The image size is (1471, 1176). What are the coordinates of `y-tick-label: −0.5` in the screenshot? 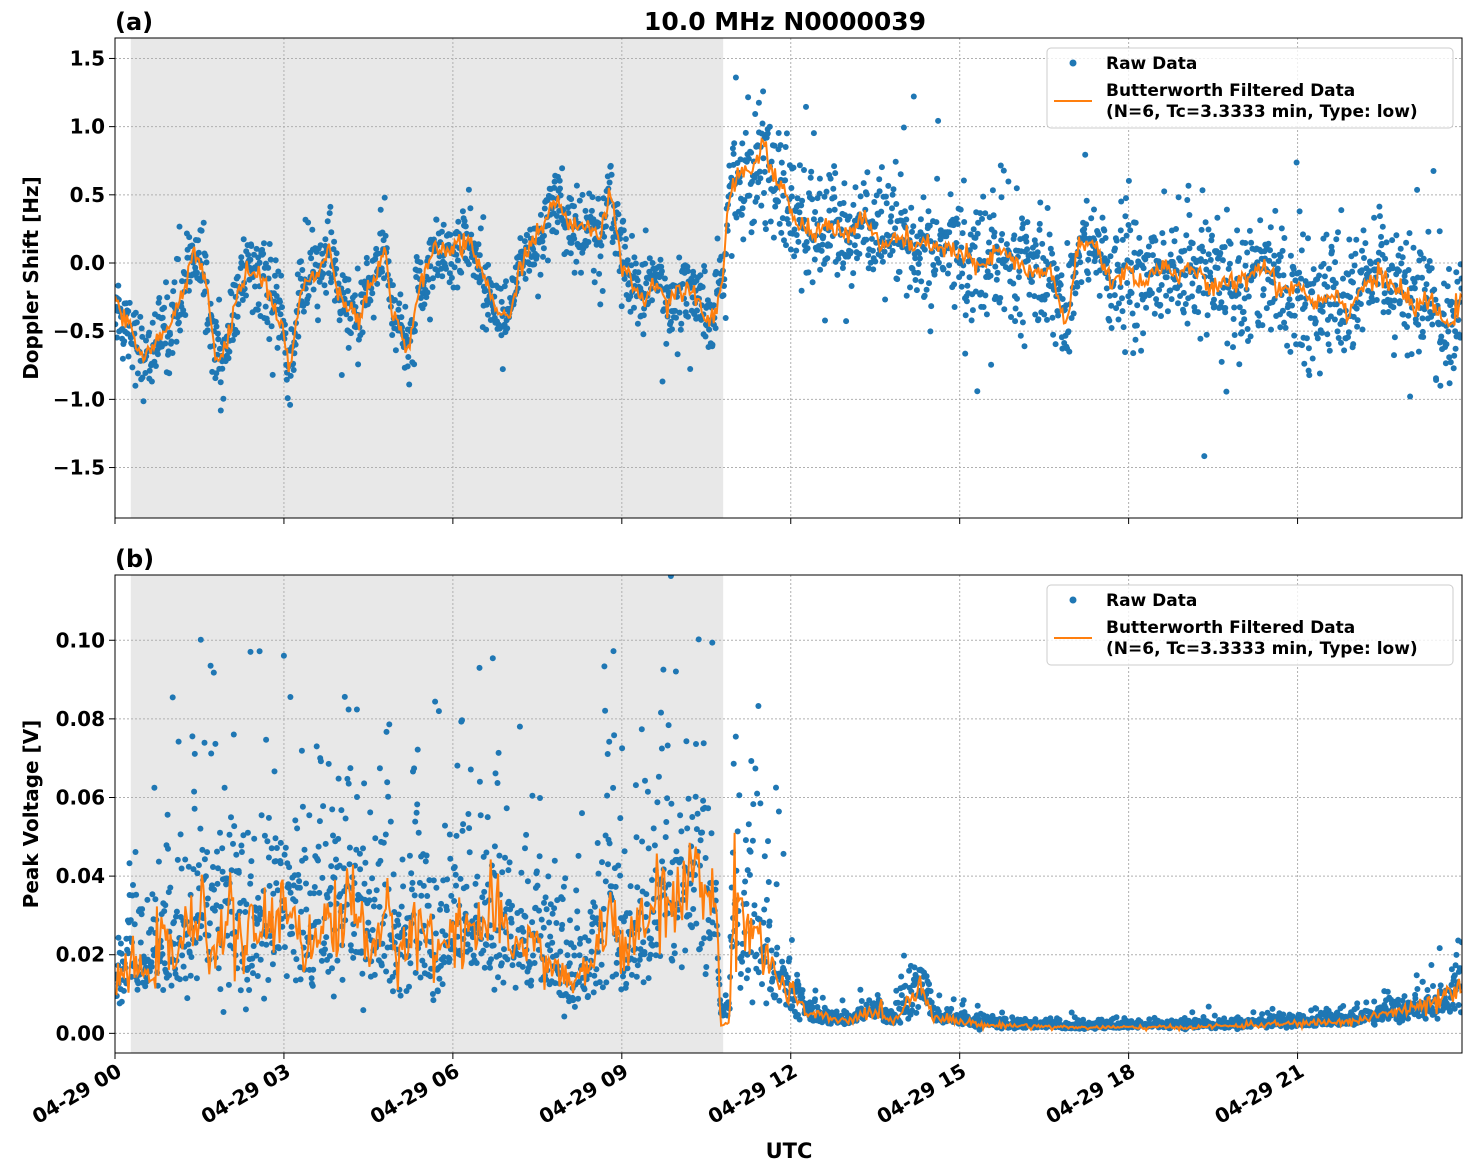 It's located at (79, 331).